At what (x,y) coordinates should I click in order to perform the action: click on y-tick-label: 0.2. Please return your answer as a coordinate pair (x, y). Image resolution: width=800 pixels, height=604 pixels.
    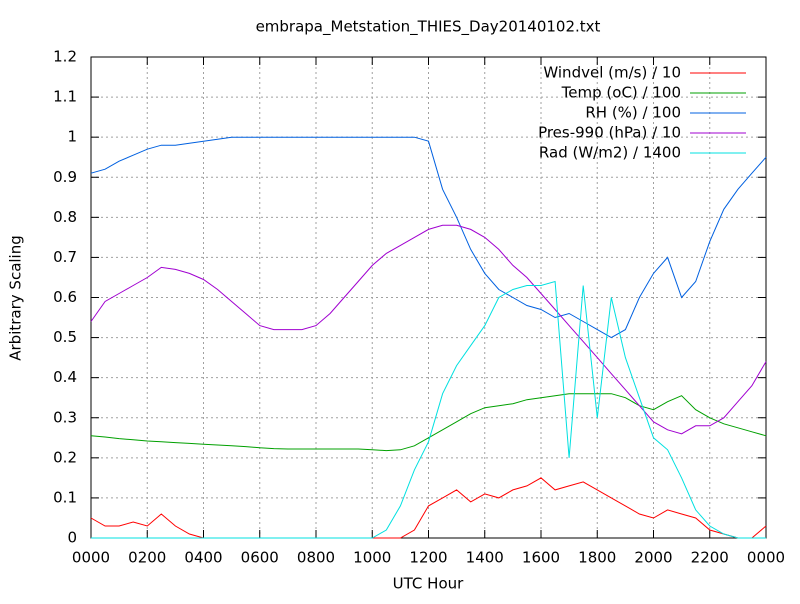
    Looking at the image, I should click on (65, 457).